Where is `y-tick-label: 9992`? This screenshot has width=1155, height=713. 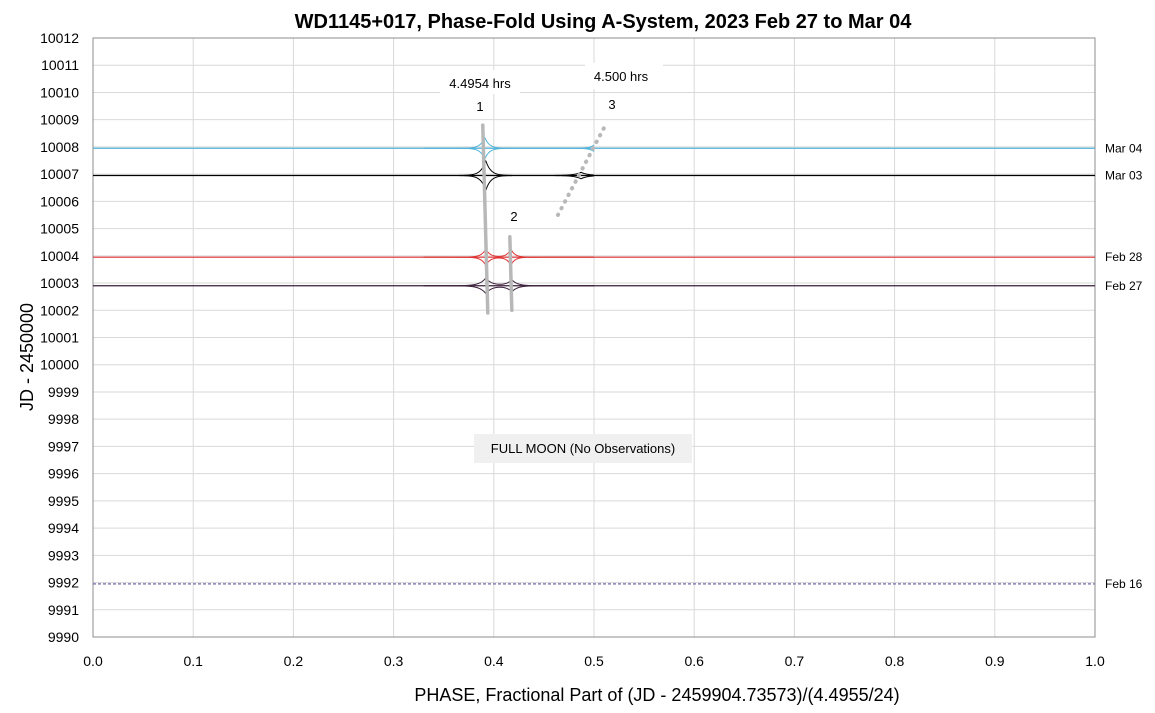 y-tick-label: 9992 is located at coordinates (63, 583).